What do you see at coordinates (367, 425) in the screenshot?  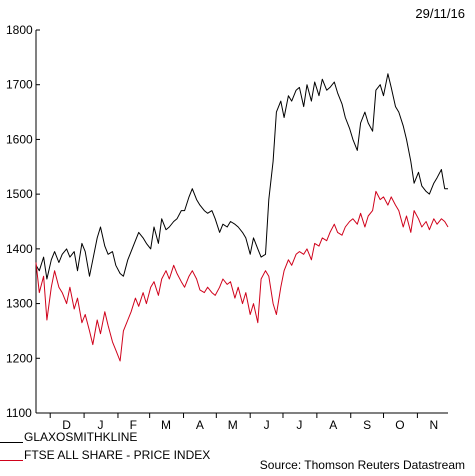 I see `x-tick-label: S` at bounding box center [367, 425].